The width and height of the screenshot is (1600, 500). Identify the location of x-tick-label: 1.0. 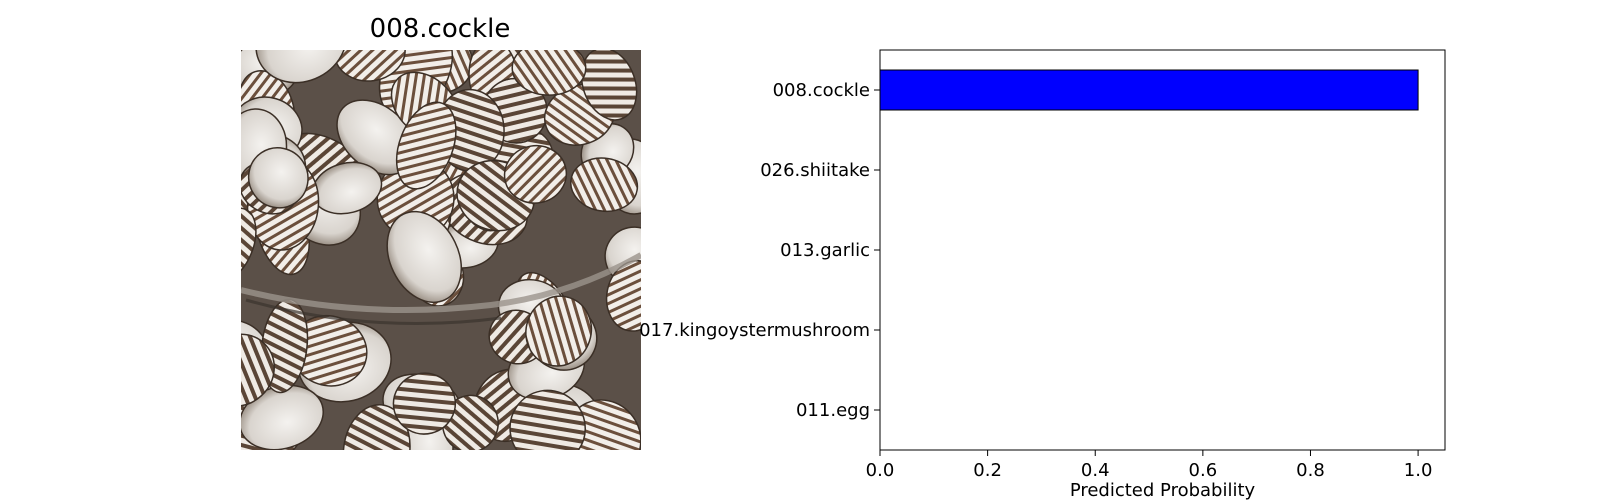
(1418, 470).